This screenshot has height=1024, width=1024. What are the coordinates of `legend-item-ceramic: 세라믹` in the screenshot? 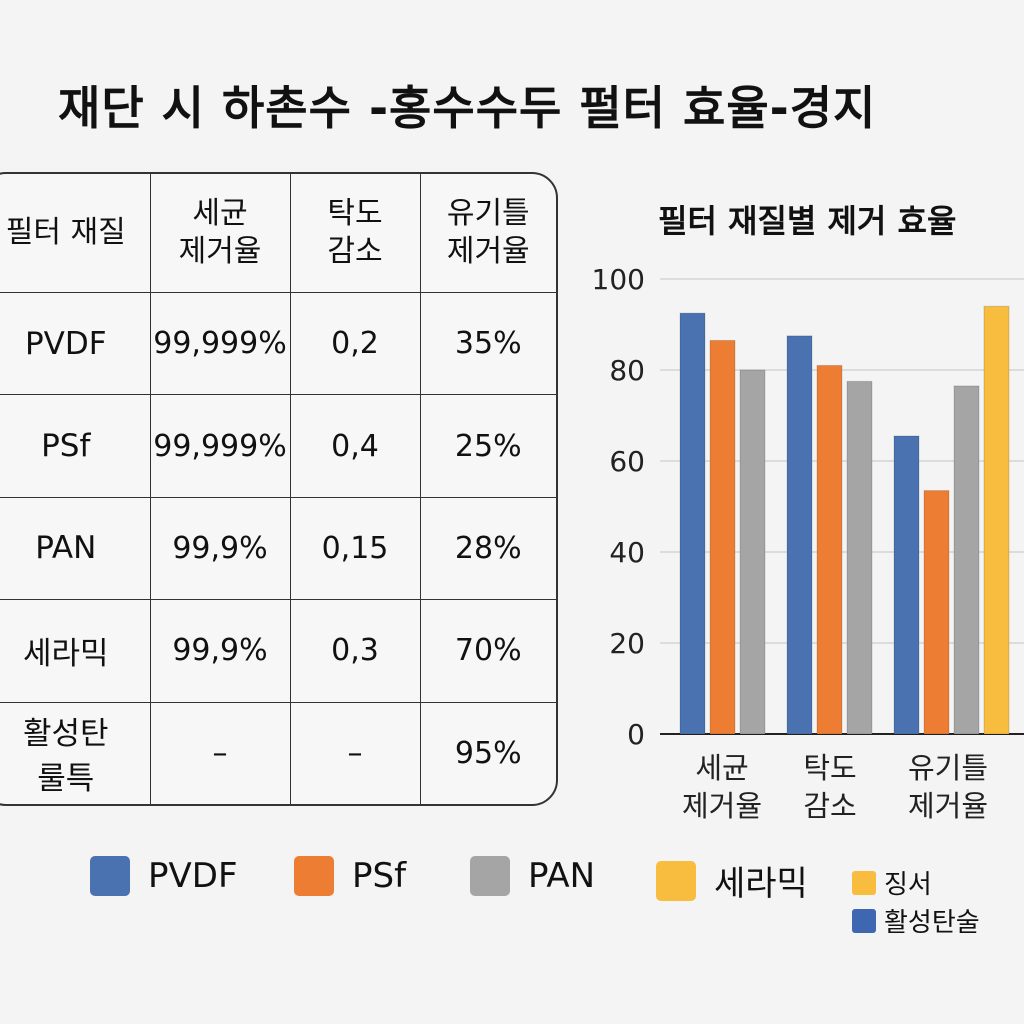 It's located at (732, 880).